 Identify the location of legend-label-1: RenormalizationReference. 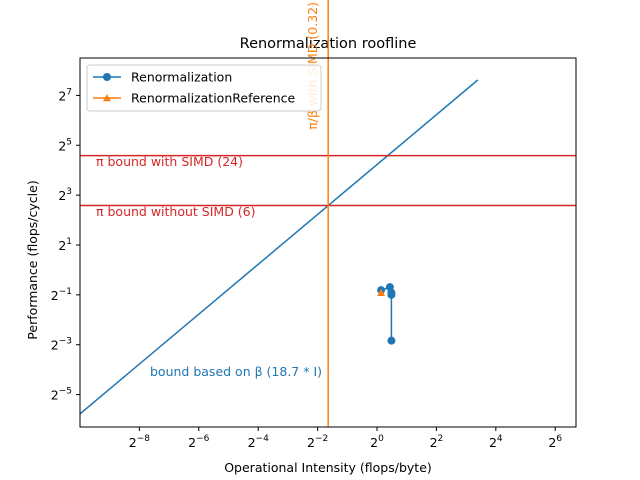
(213, 98).